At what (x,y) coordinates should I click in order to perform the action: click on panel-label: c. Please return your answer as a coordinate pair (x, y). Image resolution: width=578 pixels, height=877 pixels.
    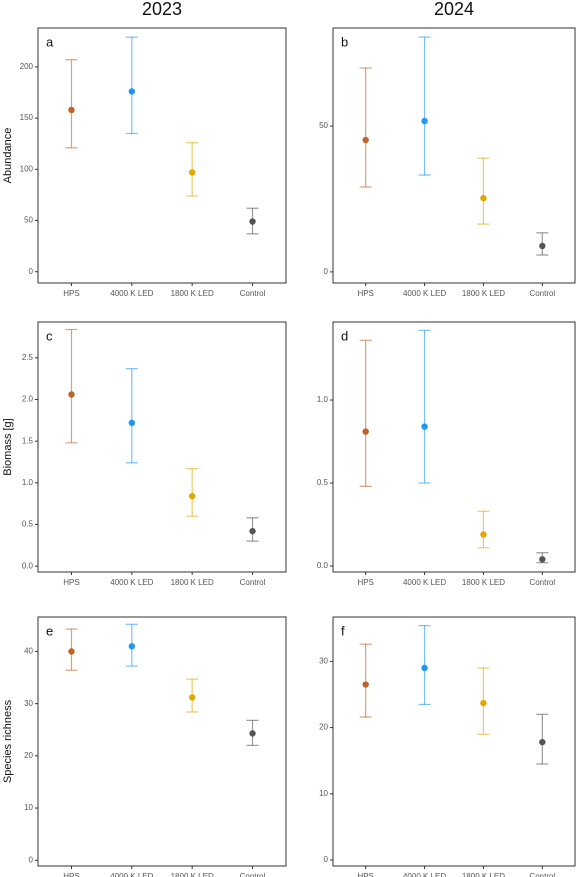
    Looking at the image, I should click on (49, 335).